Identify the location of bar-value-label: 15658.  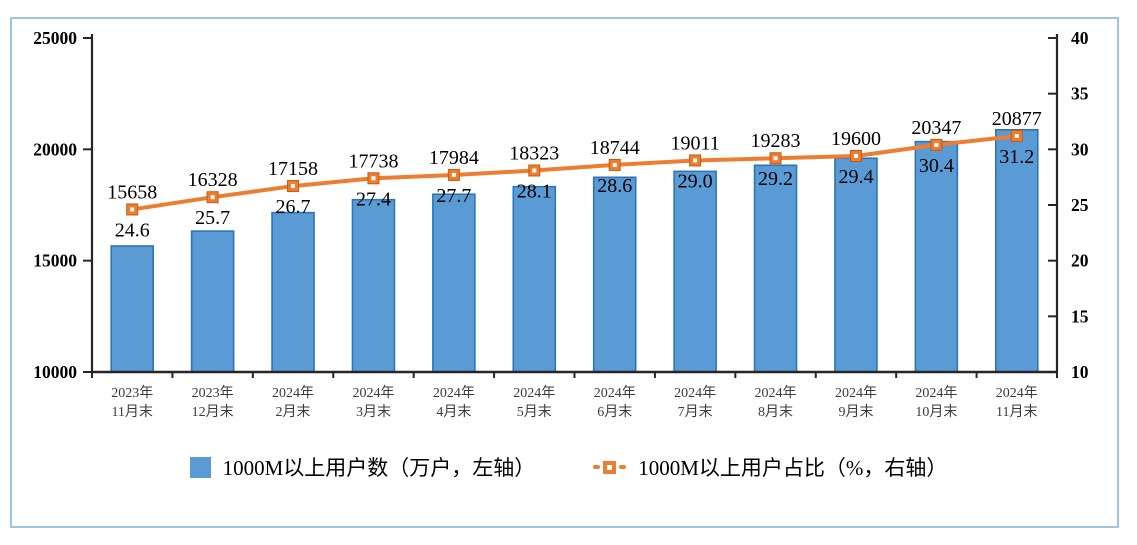
(132, 192).